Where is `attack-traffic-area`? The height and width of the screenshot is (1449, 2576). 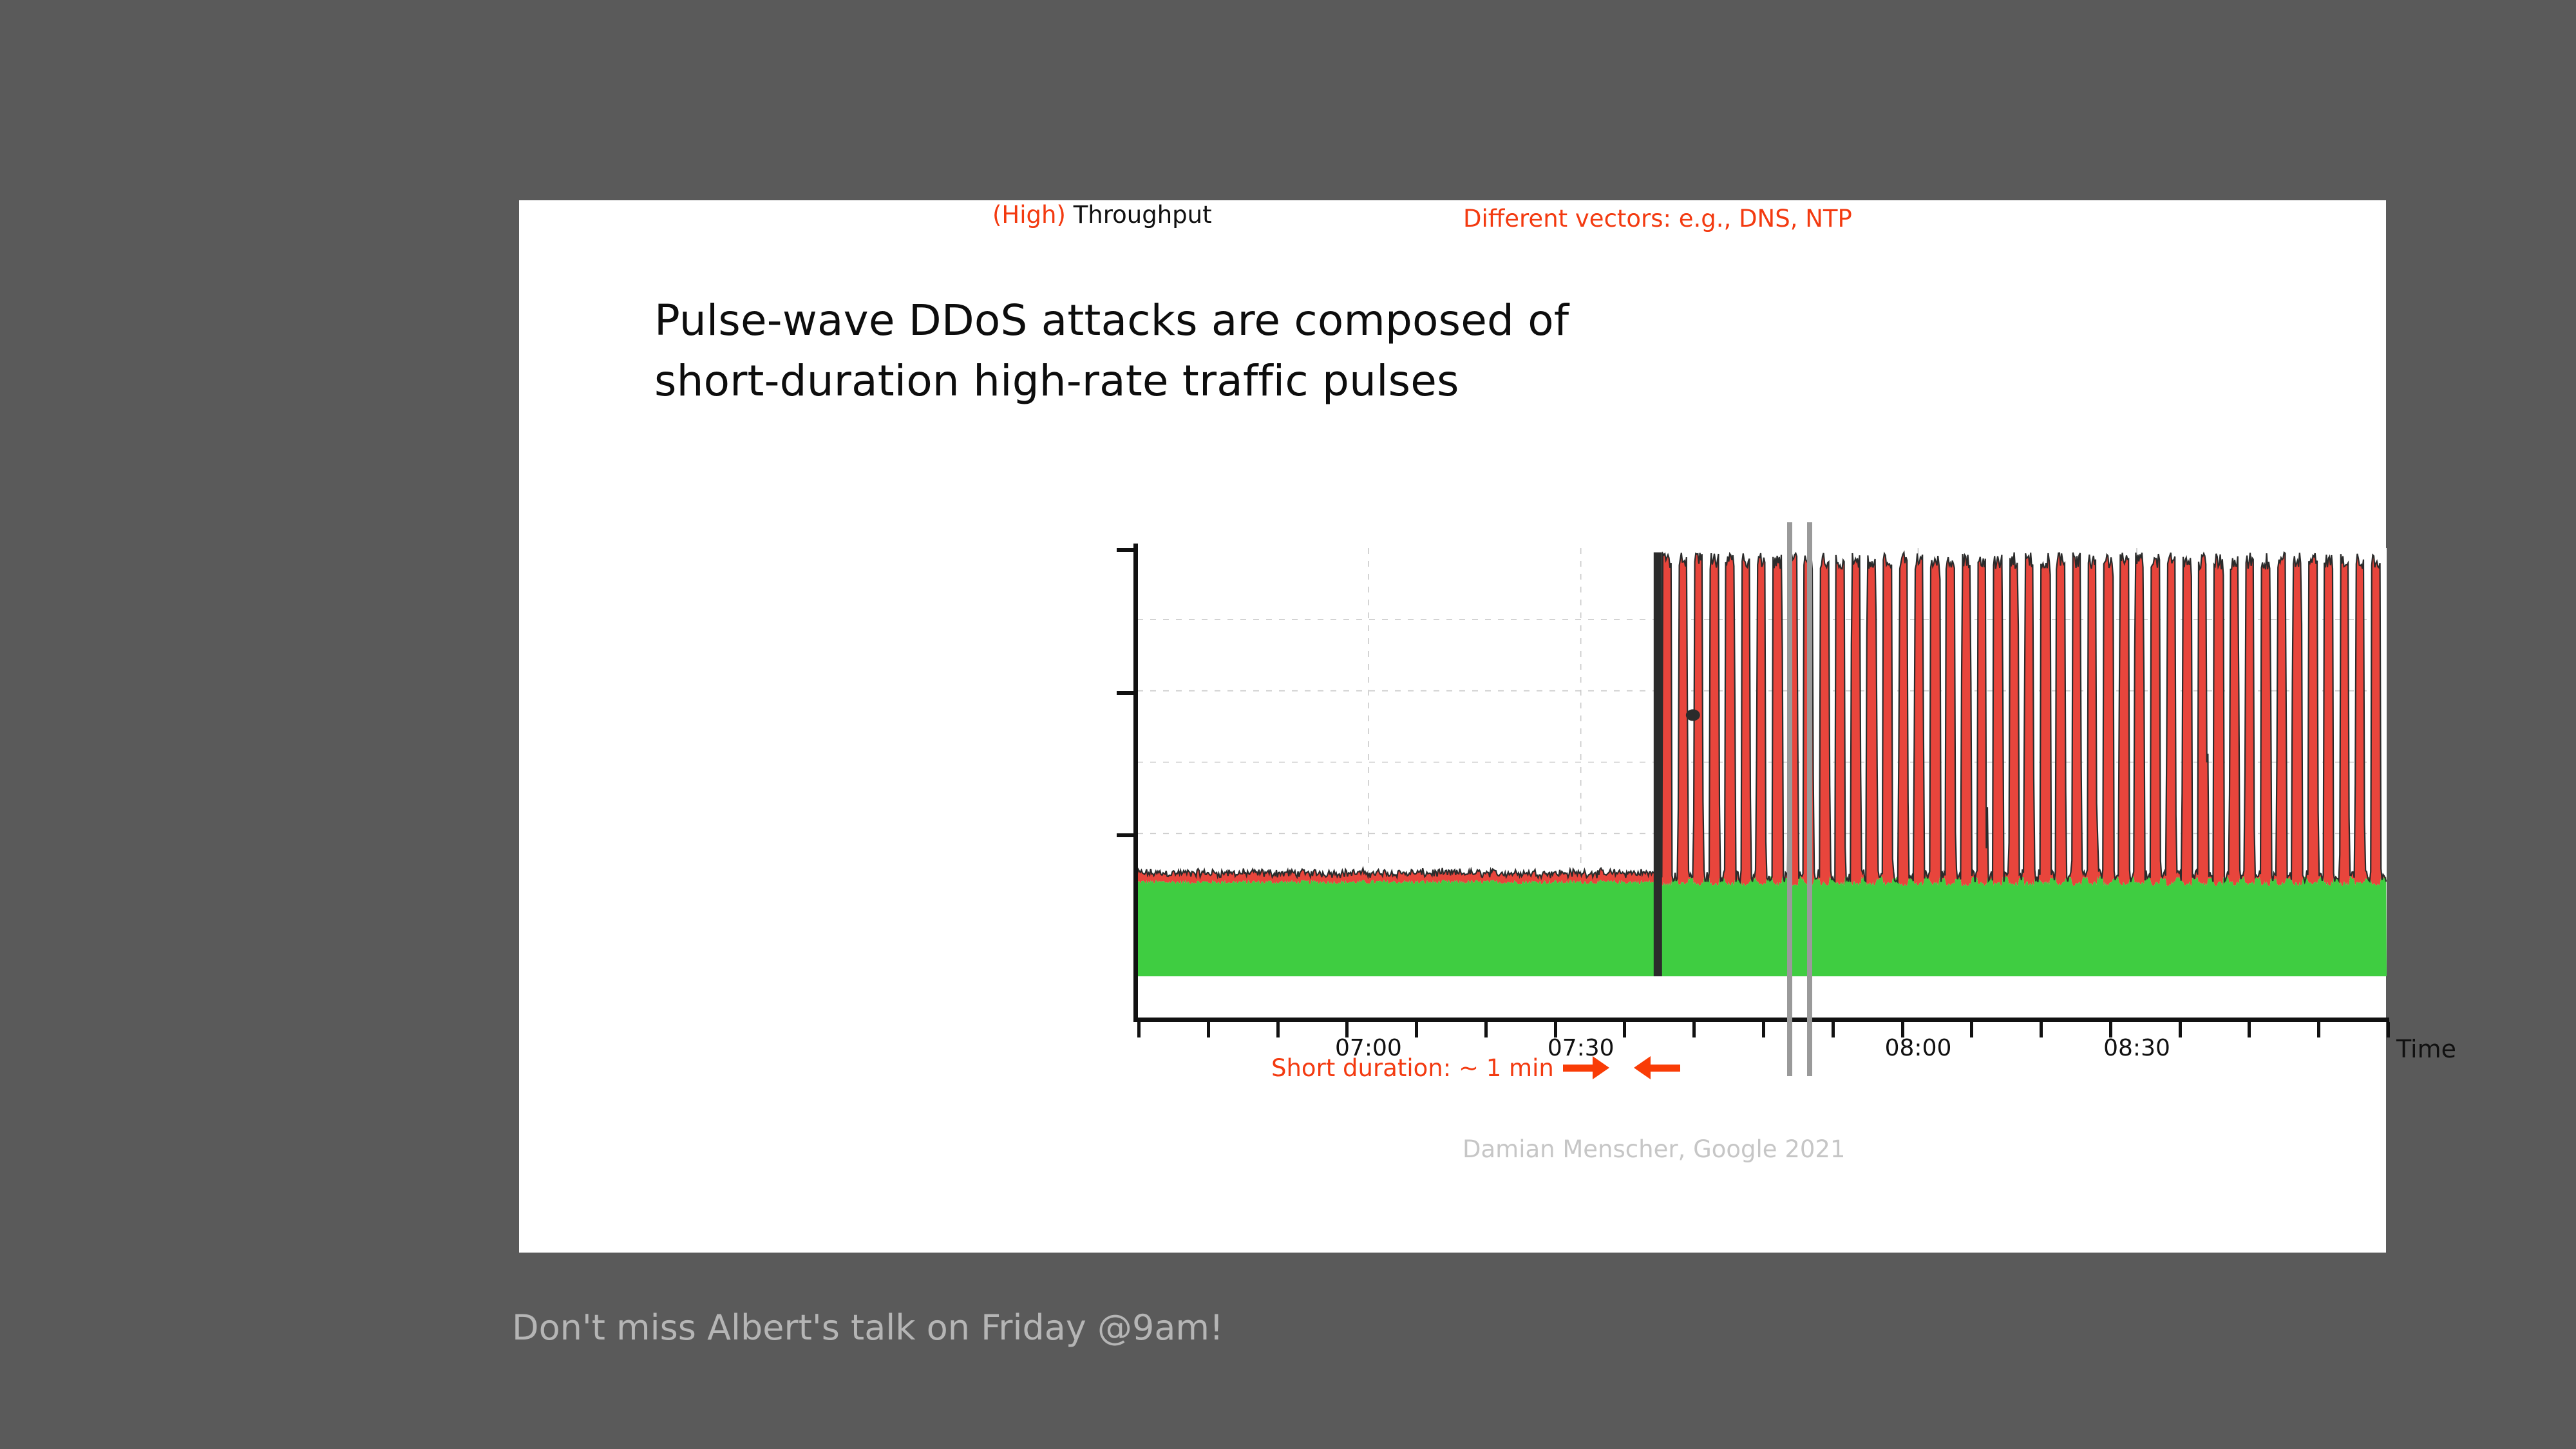
attack-traffic-area is located at coordinates (1762, 719).